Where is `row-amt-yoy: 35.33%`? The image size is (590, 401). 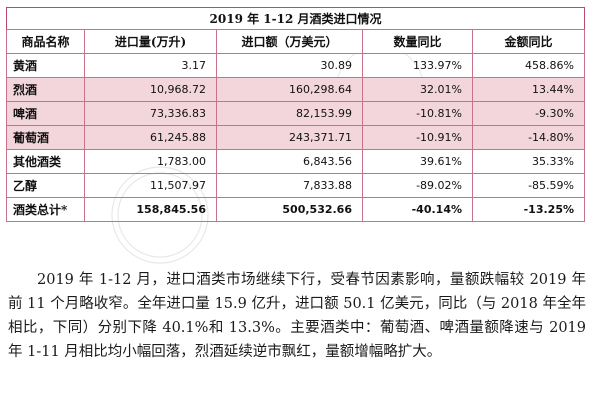 row-amt-yoy: 35.33% is located at coordinates (528, 161).